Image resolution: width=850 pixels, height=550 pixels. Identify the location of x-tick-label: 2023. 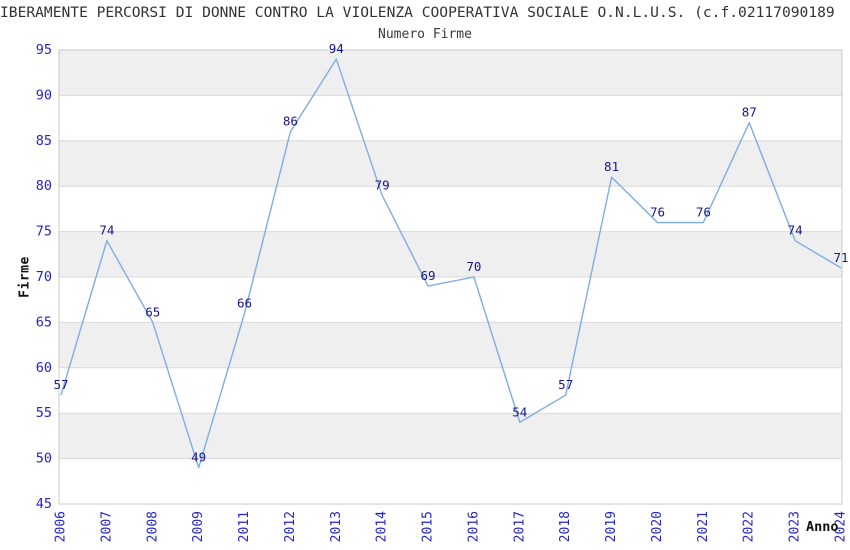
(795, 526).